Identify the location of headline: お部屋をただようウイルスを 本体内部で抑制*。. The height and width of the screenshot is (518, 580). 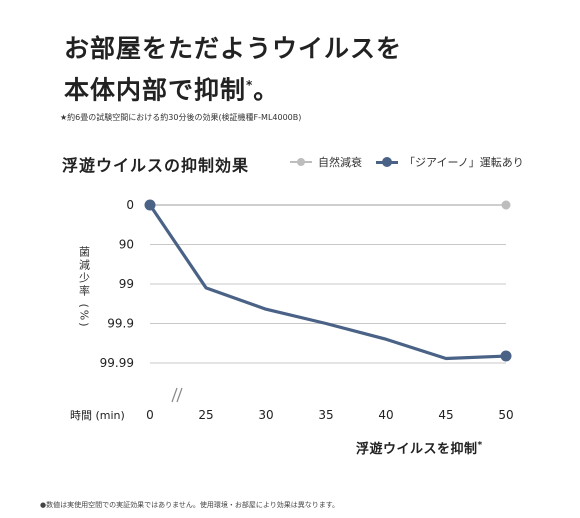
(233, 69).